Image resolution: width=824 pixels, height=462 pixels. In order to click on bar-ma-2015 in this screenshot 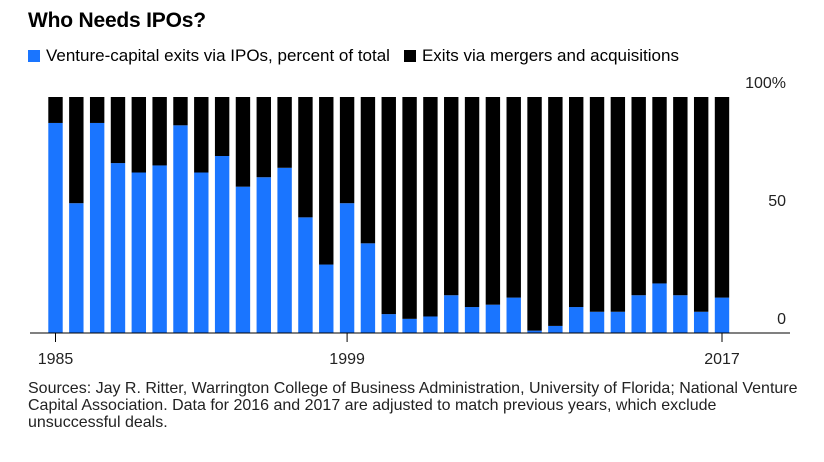, I will do `click(680, 196)`.